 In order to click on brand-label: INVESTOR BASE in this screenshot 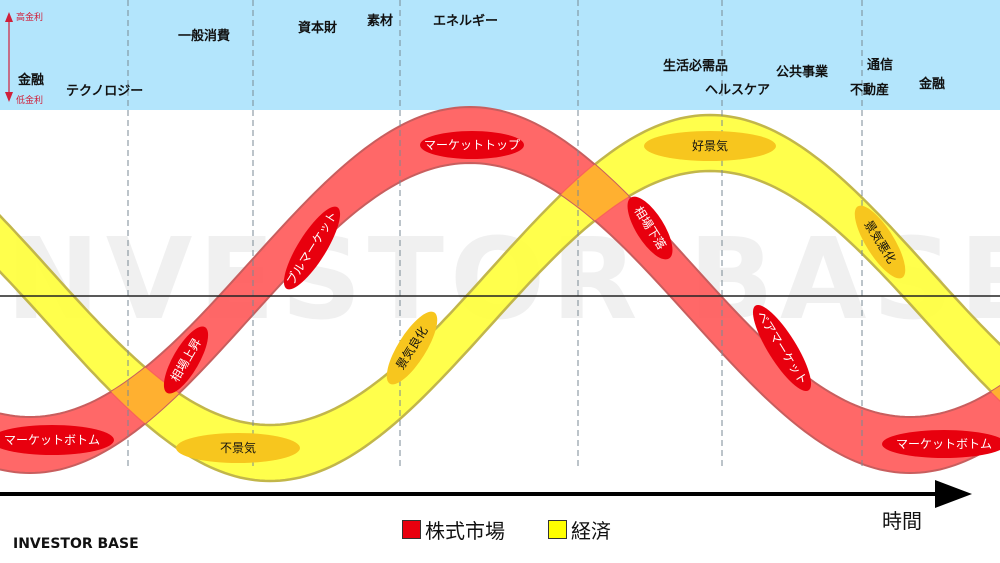, I will do `click(76, 544)`.